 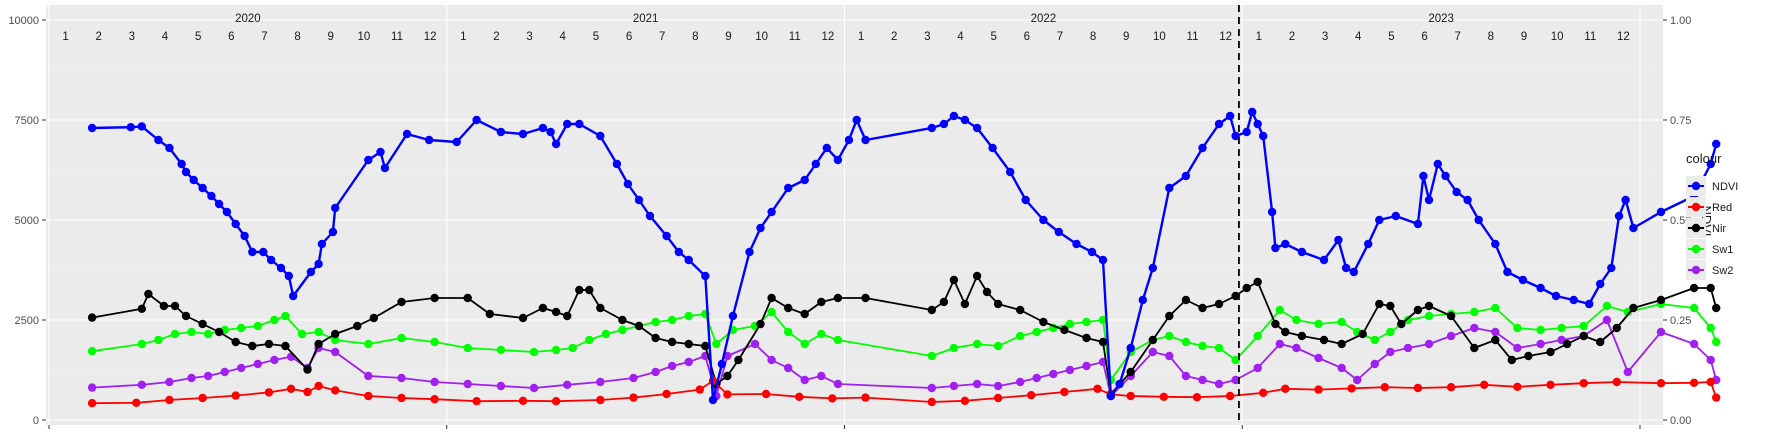 What do you see at coordinates (132, 37) in the screenshot?
I see `month-label: 3` at bounding box center [132, 37].